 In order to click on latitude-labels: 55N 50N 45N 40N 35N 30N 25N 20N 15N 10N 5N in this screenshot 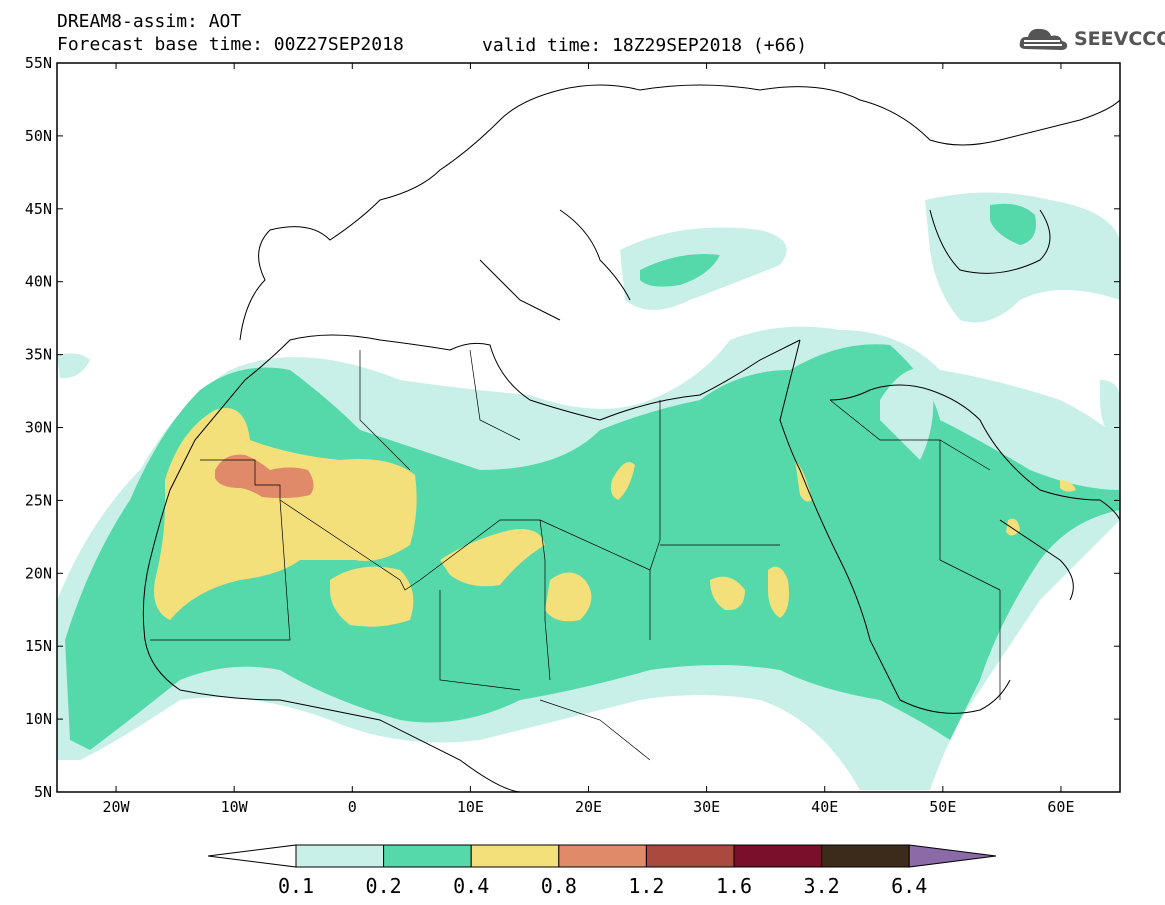, I will do `click(38, 427)`.